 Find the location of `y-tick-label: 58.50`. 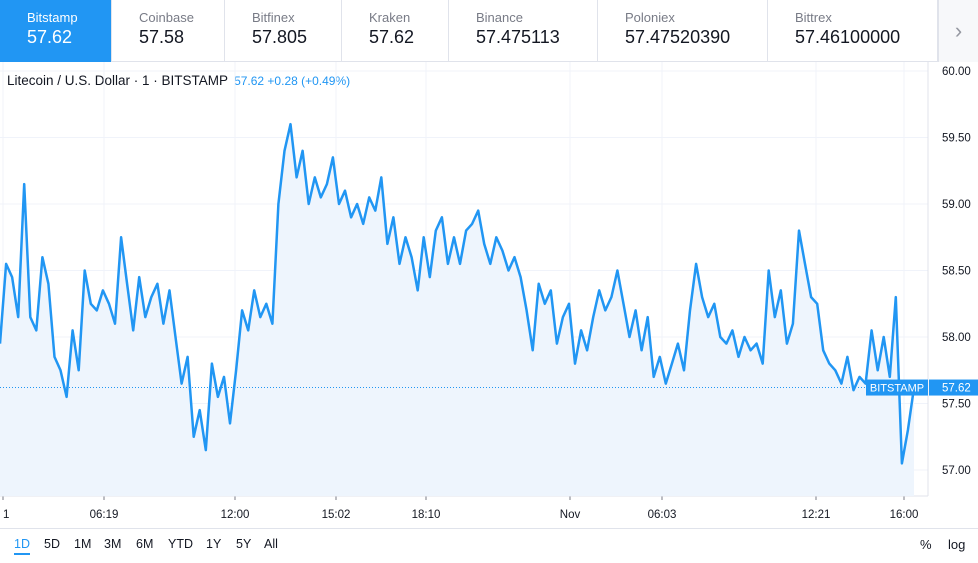

y-tick-label: 58.50 is located at coordinates (956, 272).